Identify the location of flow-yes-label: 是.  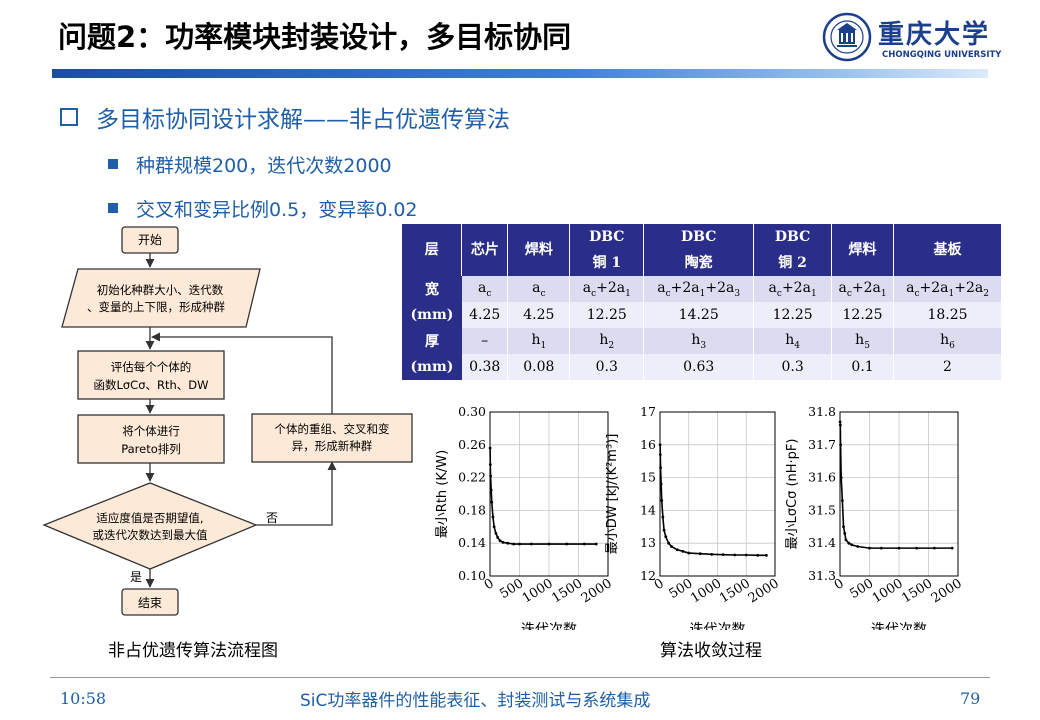
(136, 577).